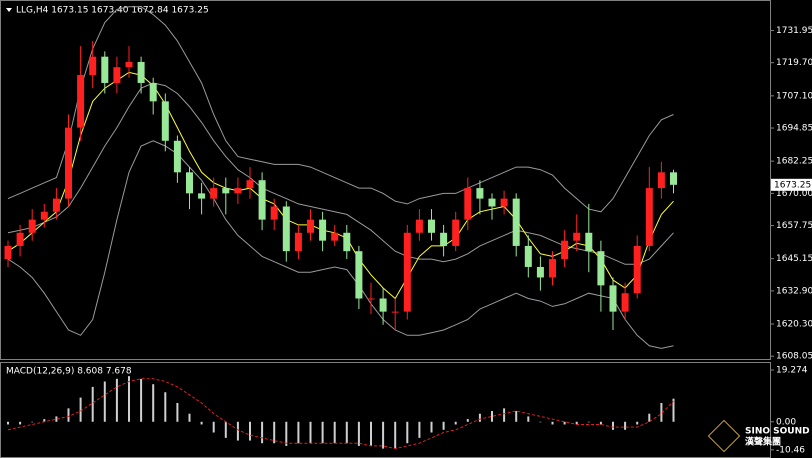 This screenshot has width=812, height=458. Describe the element at coordinates (794, 31) in the screenshot. I see `y-tick-label: 1731.95` at that location.